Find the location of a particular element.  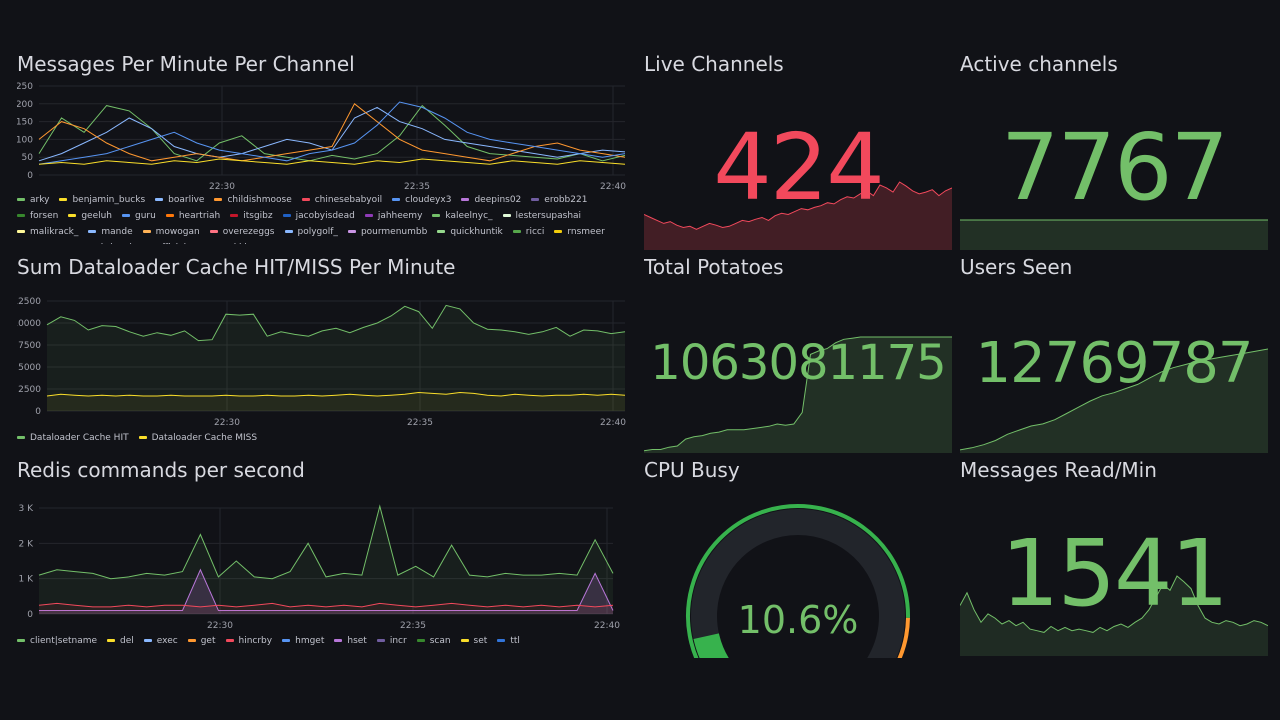

legend-label: jacobyisdead is located at coordinates (325, 216).